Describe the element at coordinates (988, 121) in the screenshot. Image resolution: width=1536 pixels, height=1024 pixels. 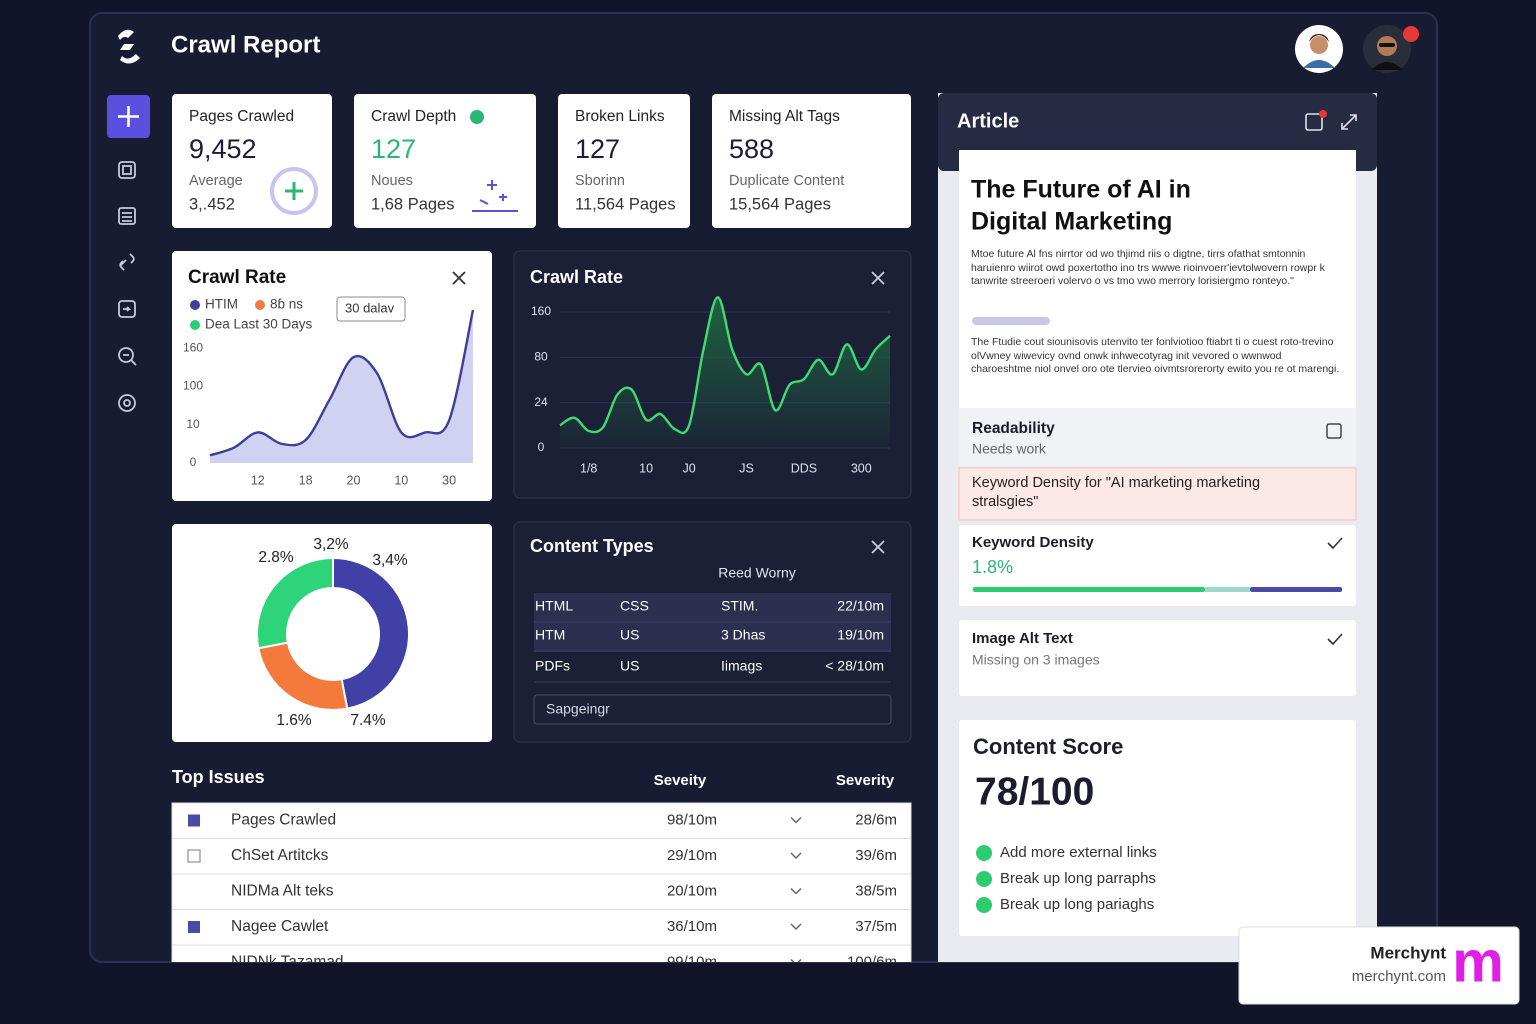
I see `panel-title: Article` at that location.